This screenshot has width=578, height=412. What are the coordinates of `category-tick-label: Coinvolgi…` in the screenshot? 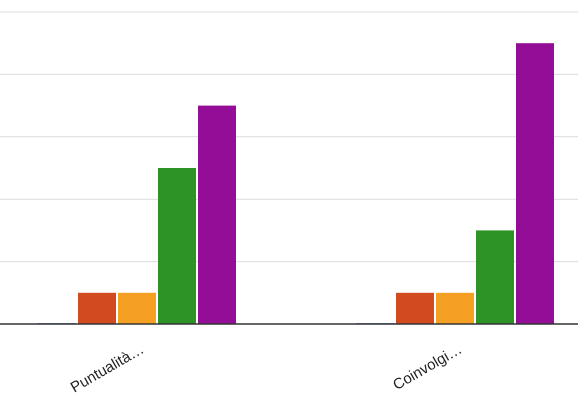 It's located at (427, 367).